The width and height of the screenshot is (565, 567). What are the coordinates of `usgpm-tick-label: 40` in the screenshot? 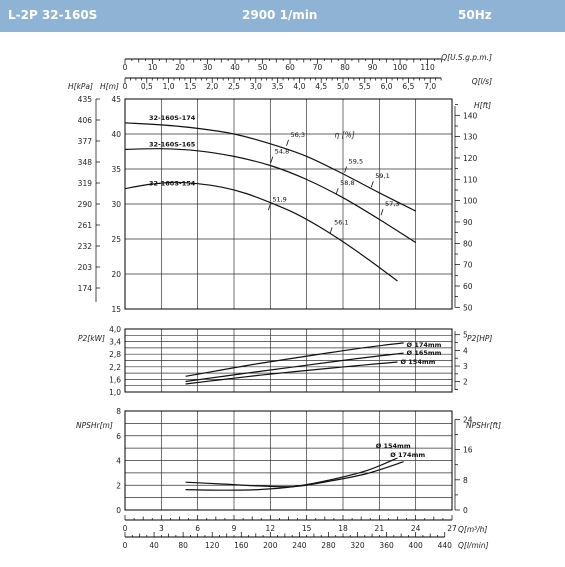 It's located at (235, 67).